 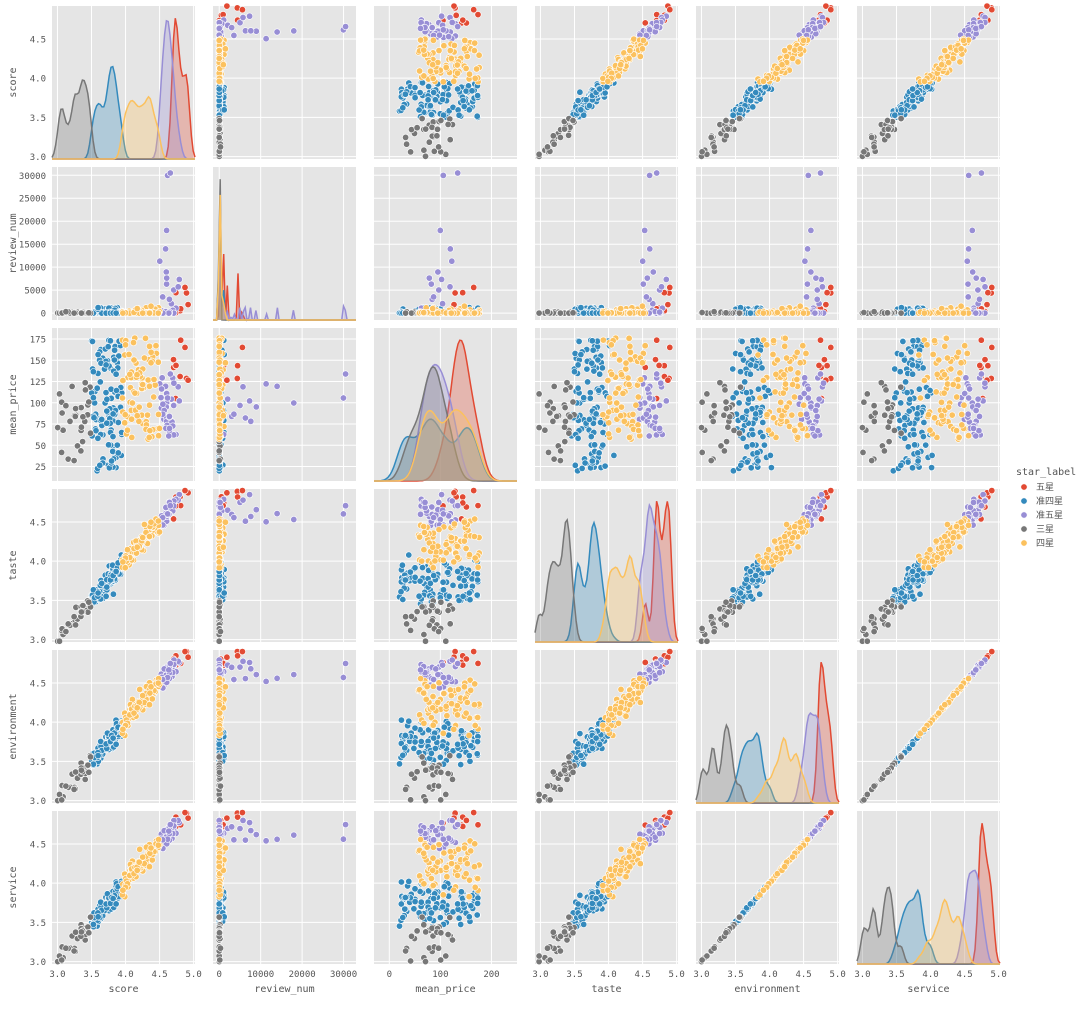 What do you see at coordinates (13, 565) in the screenshot?
I see `y-axis-label: taste` at bounding box center [13, 565].